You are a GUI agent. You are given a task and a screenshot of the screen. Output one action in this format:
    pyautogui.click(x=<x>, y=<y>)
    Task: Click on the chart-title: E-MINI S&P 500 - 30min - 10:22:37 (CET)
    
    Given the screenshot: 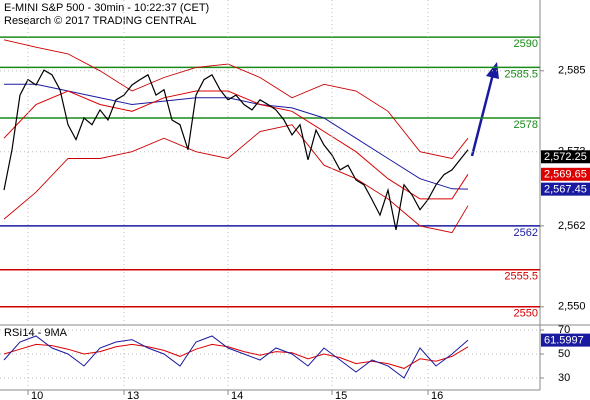 What is the action you would take?
    pyautogui.click(x=106, y=8)
    